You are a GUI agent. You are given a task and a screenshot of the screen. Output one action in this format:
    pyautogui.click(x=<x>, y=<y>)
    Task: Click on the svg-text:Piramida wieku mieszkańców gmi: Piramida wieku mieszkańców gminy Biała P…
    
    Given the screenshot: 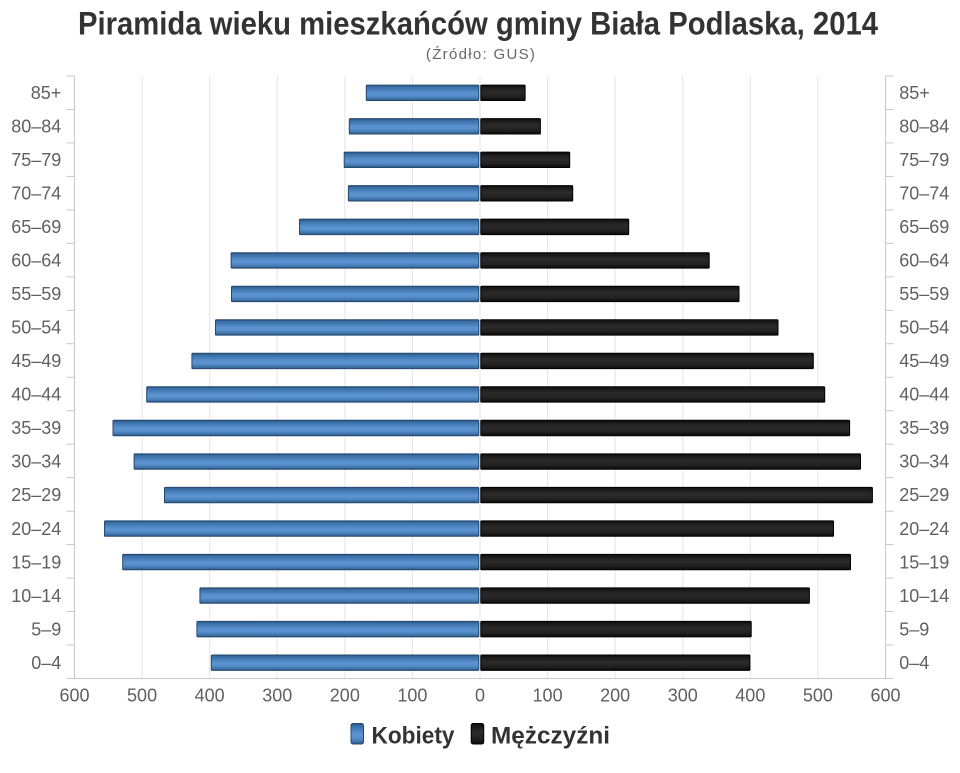 What is the action you would take?
    pyautogui.click(x=478, y=24)
    